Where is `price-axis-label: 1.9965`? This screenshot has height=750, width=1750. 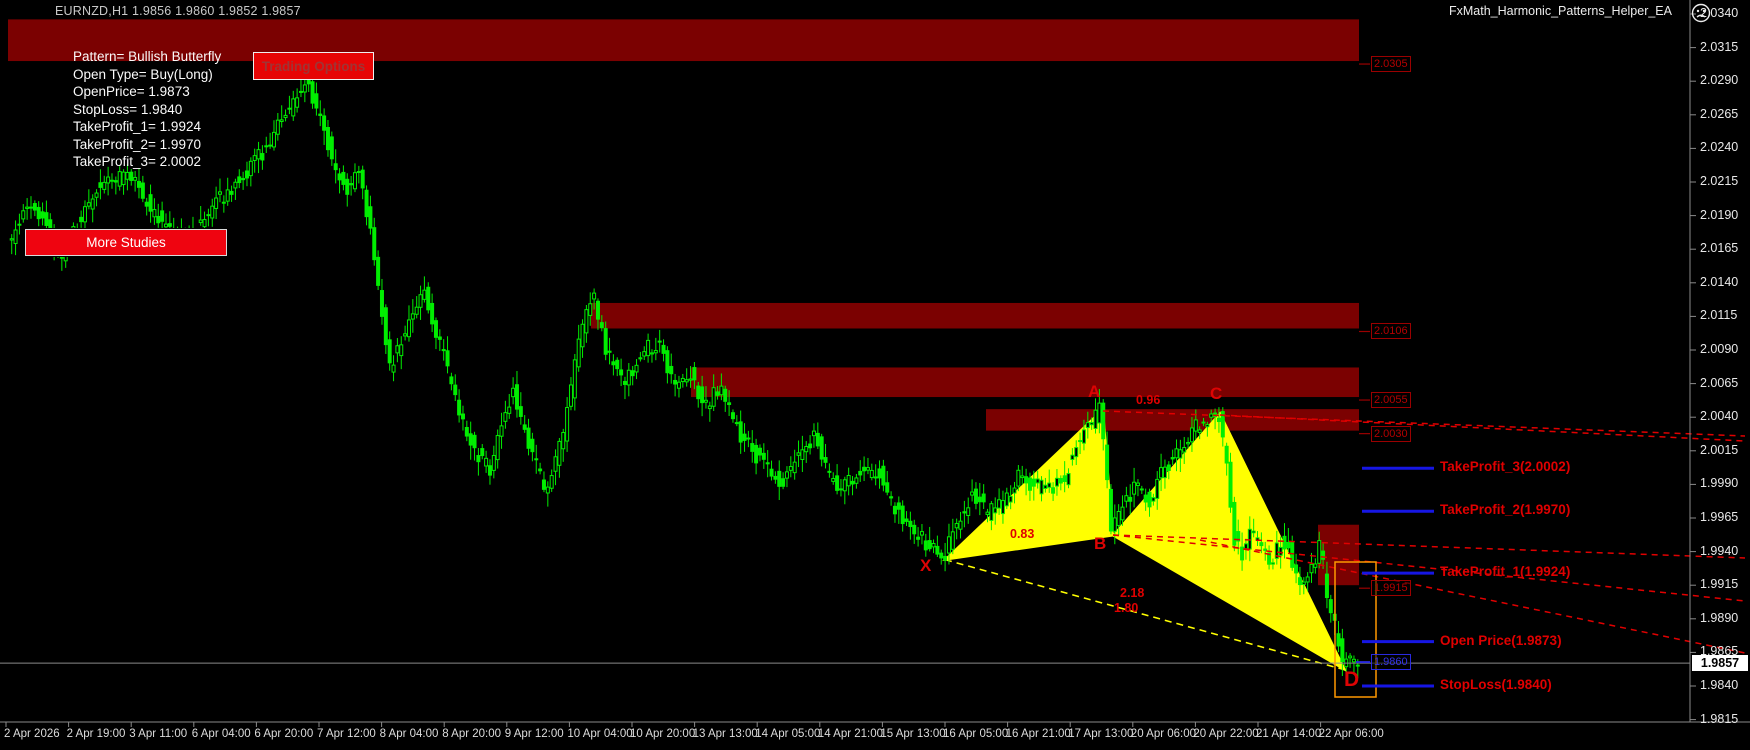
price-axis-label: 1.9965 is located at coordinates (1719, 517).